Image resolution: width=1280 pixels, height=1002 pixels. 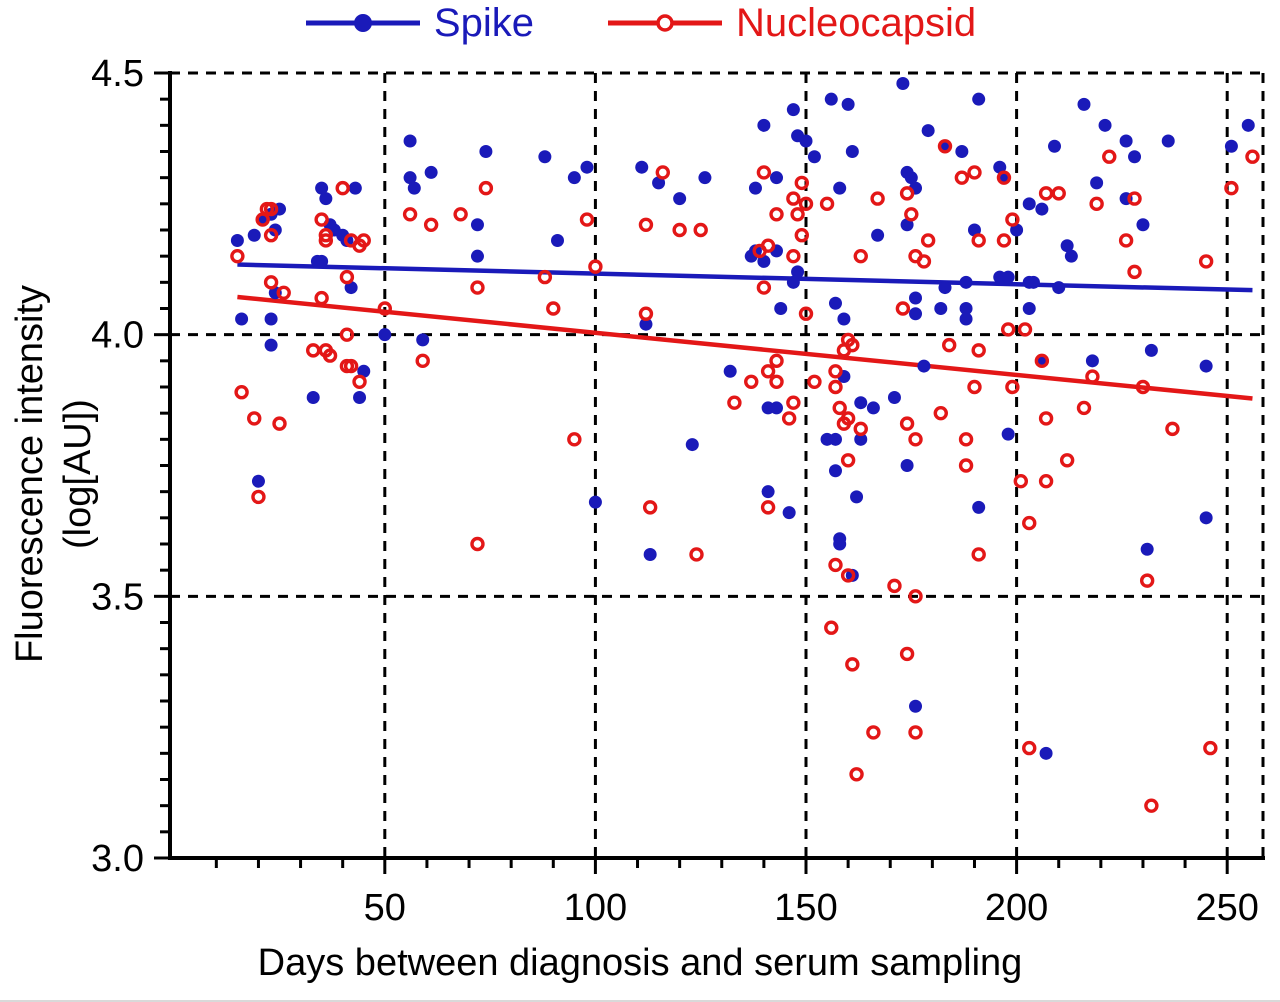 I want to click on y-tick-label: 4.5, so click(x=117, y=74).